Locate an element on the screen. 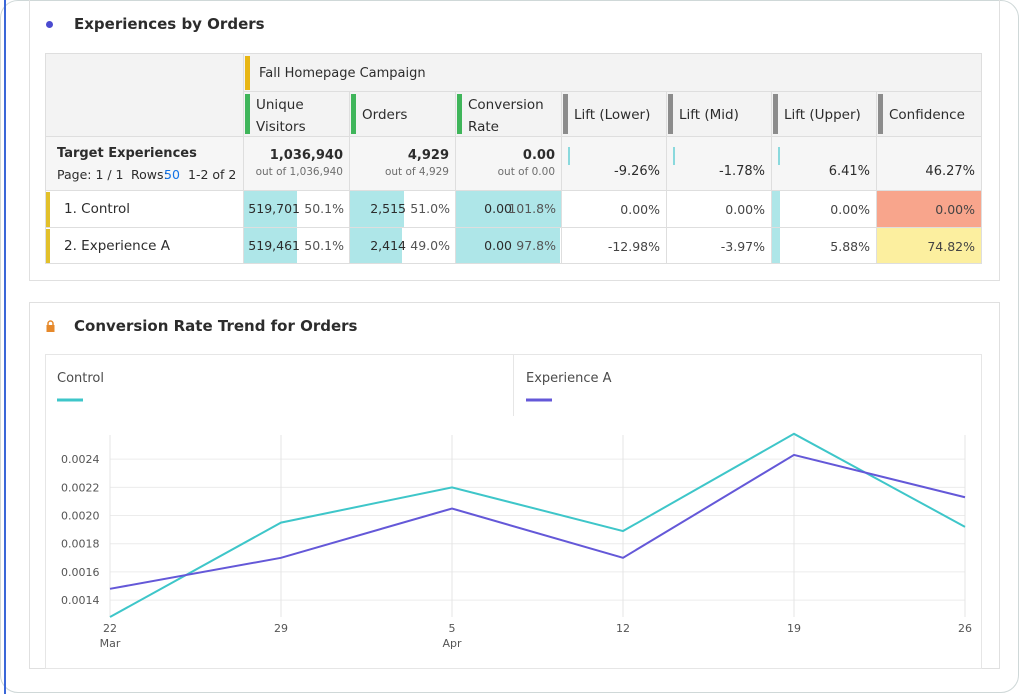 This screenshot has width=1020, height=694. campaign-strip is located at coordinates (247, 73).